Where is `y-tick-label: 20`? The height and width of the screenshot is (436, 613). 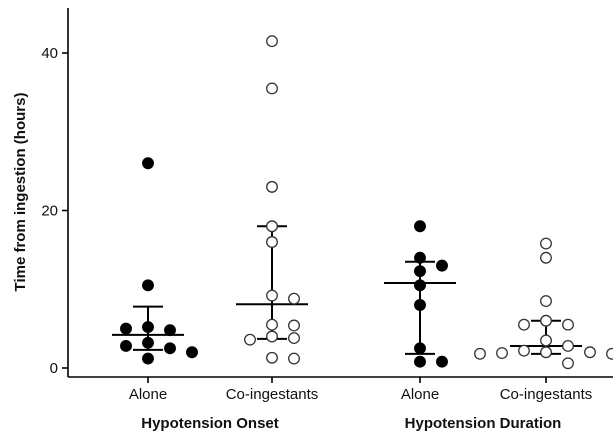 y-tick-label: 20 is located at coordinates (49, 211).